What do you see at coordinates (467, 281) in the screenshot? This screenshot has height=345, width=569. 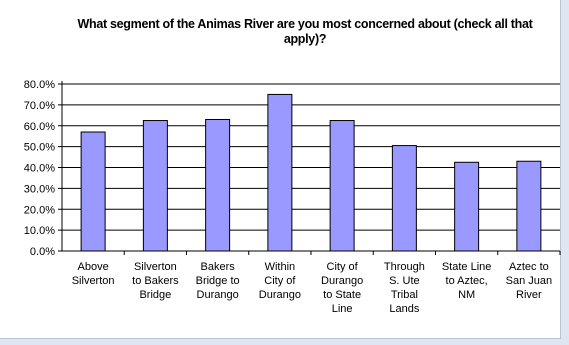 I see `x-category-label: State Line to Aztec, NM` at bounding box center [467, 281].